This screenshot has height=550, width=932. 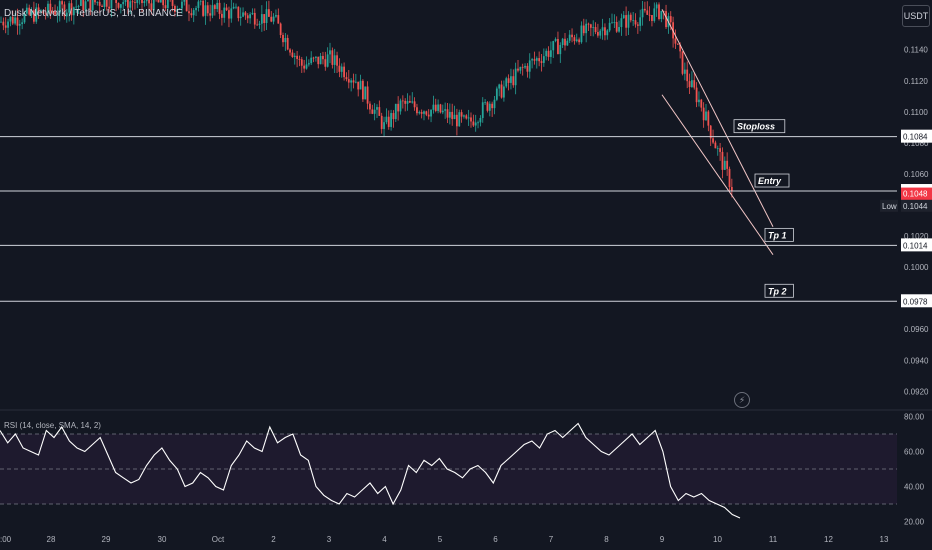 What do you see at coordinates (916, 81) in the screenshot?
I see `price-tick-label: 0.1120` at bounding box center [916, 81].